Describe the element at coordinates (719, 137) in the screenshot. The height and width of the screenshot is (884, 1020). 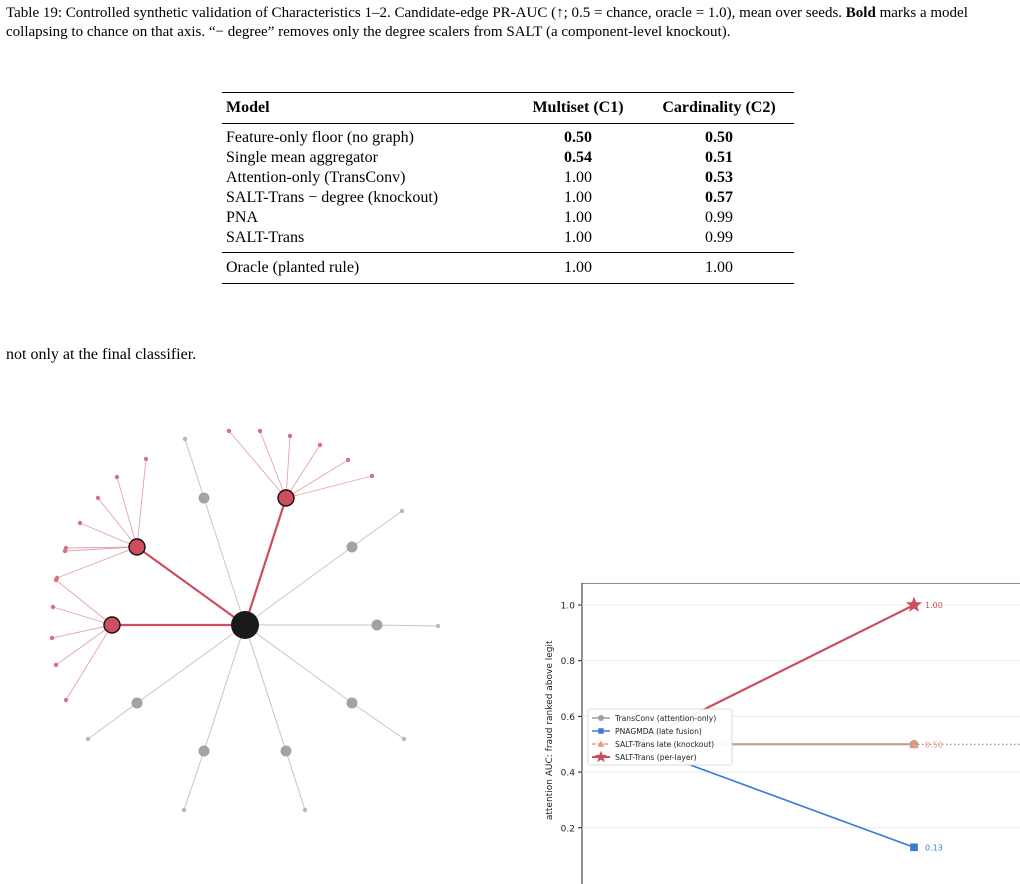
I see `cell-c2: 0.50` at that location.